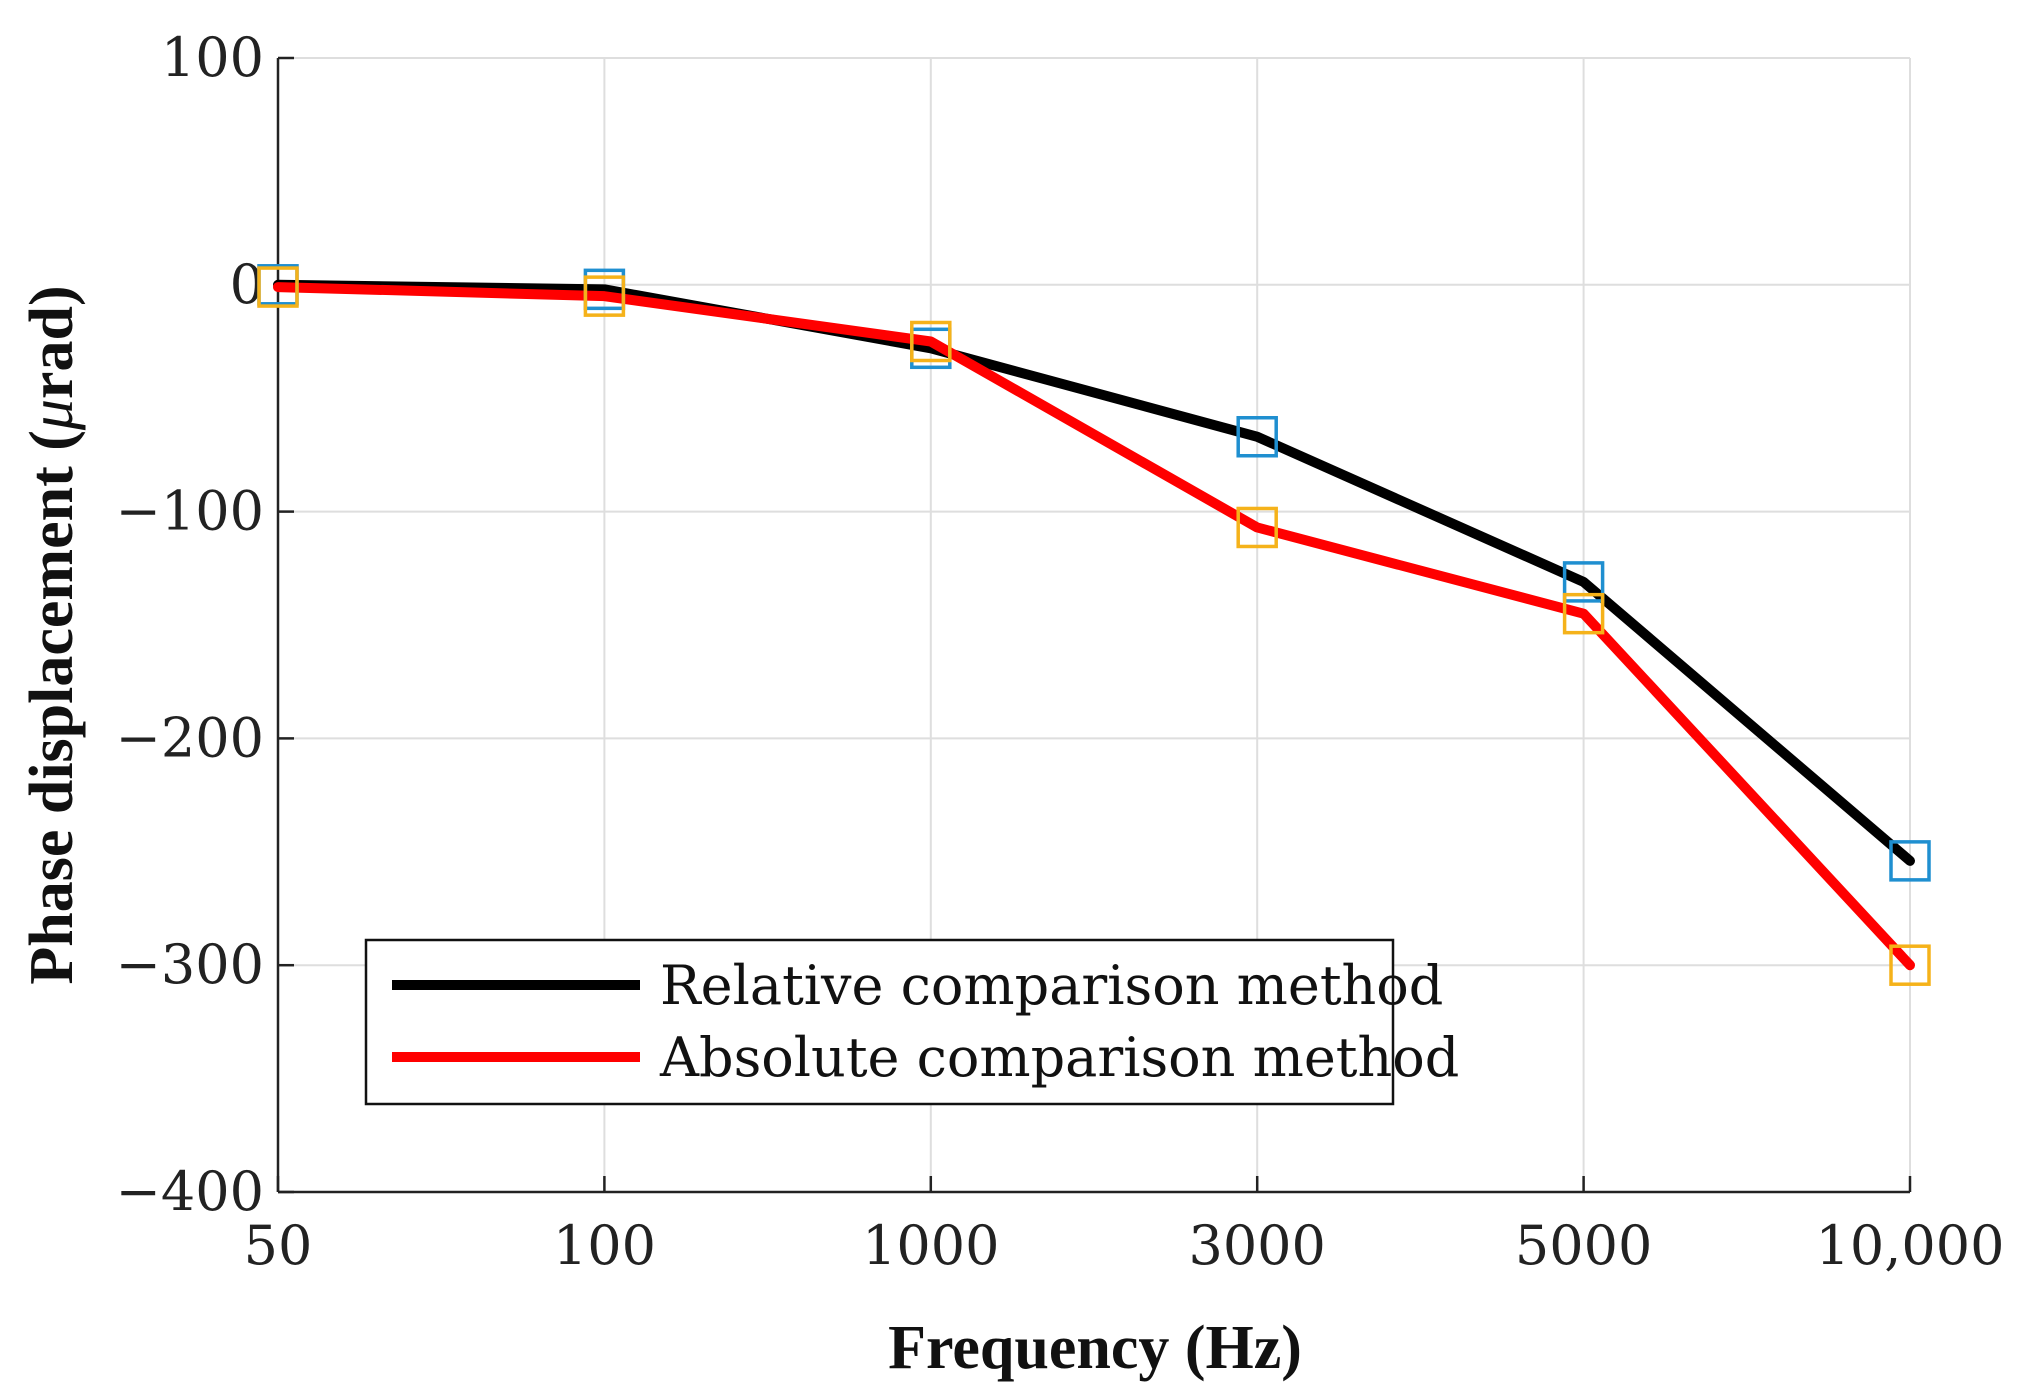 Image resolution: width=2020 pixels, height=1400 pixels. Describe the element at coordinates (52, 415) in the screenshot. I see `y-axis-title-mu: μ` at that location.